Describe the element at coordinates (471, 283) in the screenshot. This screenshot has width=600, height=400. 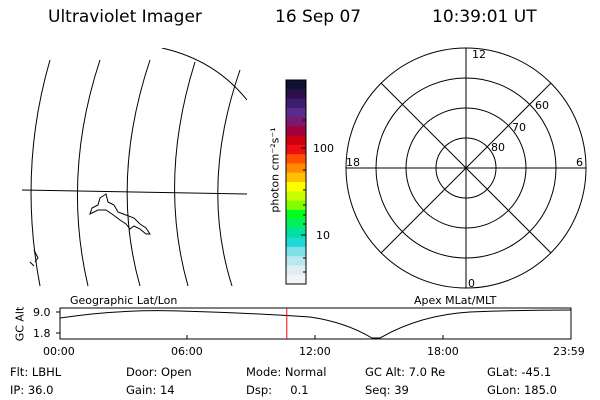
I see `mlt-label-0: 0` at that location.